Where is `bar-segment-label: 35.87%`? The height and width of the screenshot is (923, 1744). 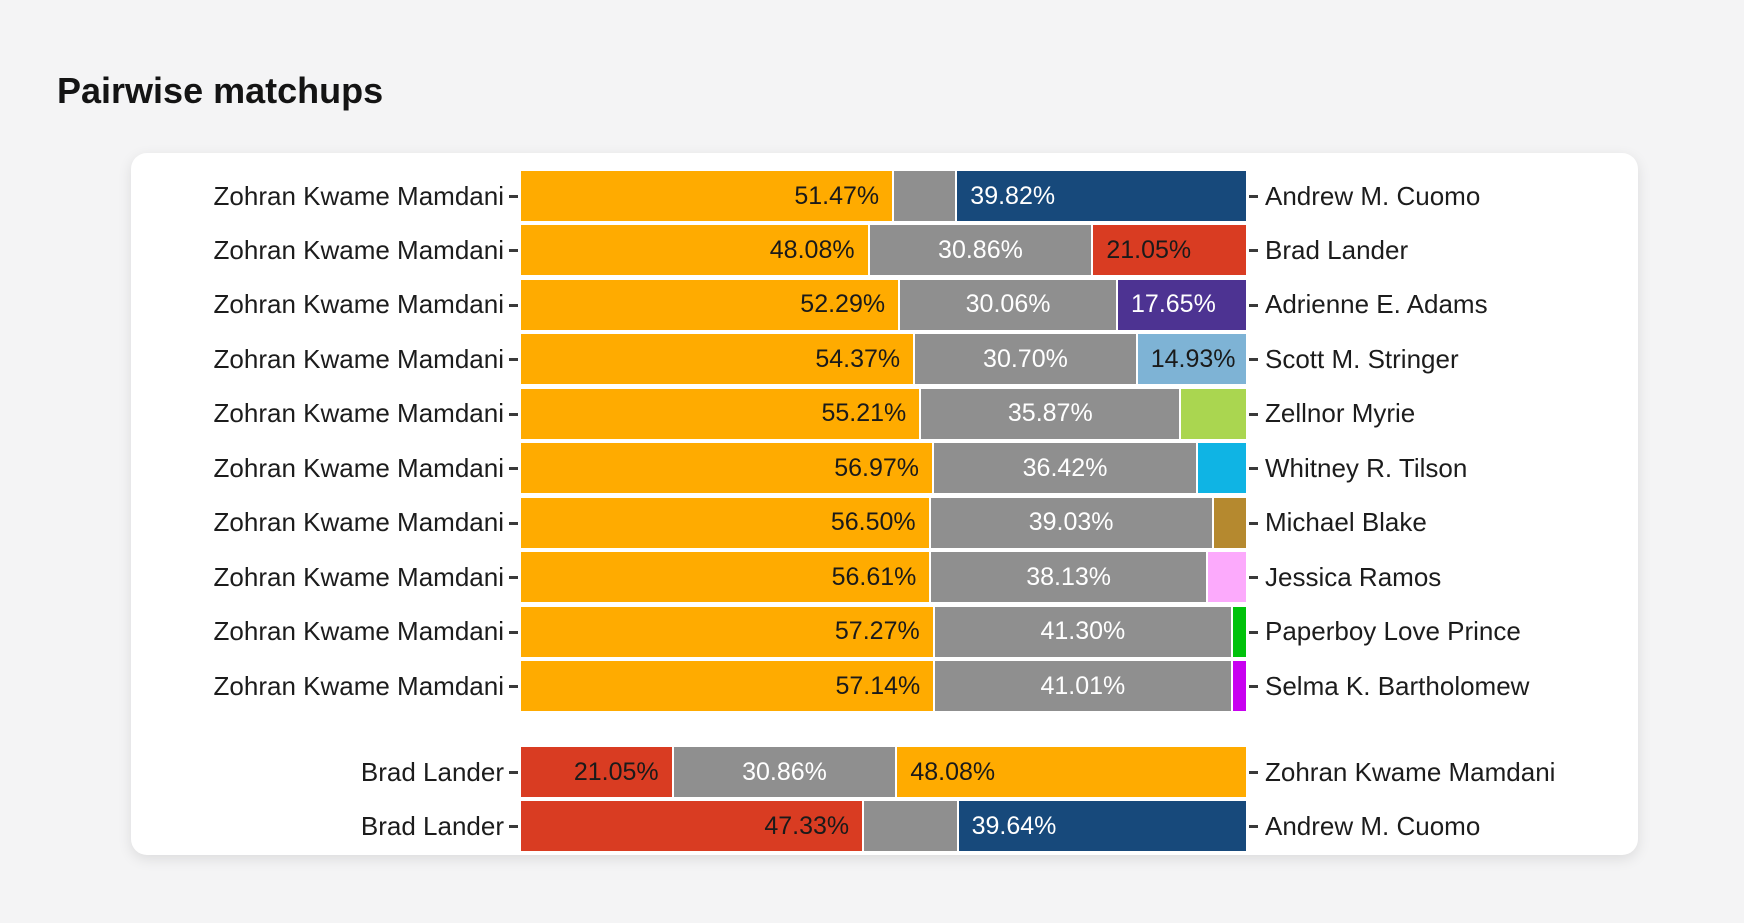
bar-segment-label: 35.87% is located at coordinates (1050, 413).